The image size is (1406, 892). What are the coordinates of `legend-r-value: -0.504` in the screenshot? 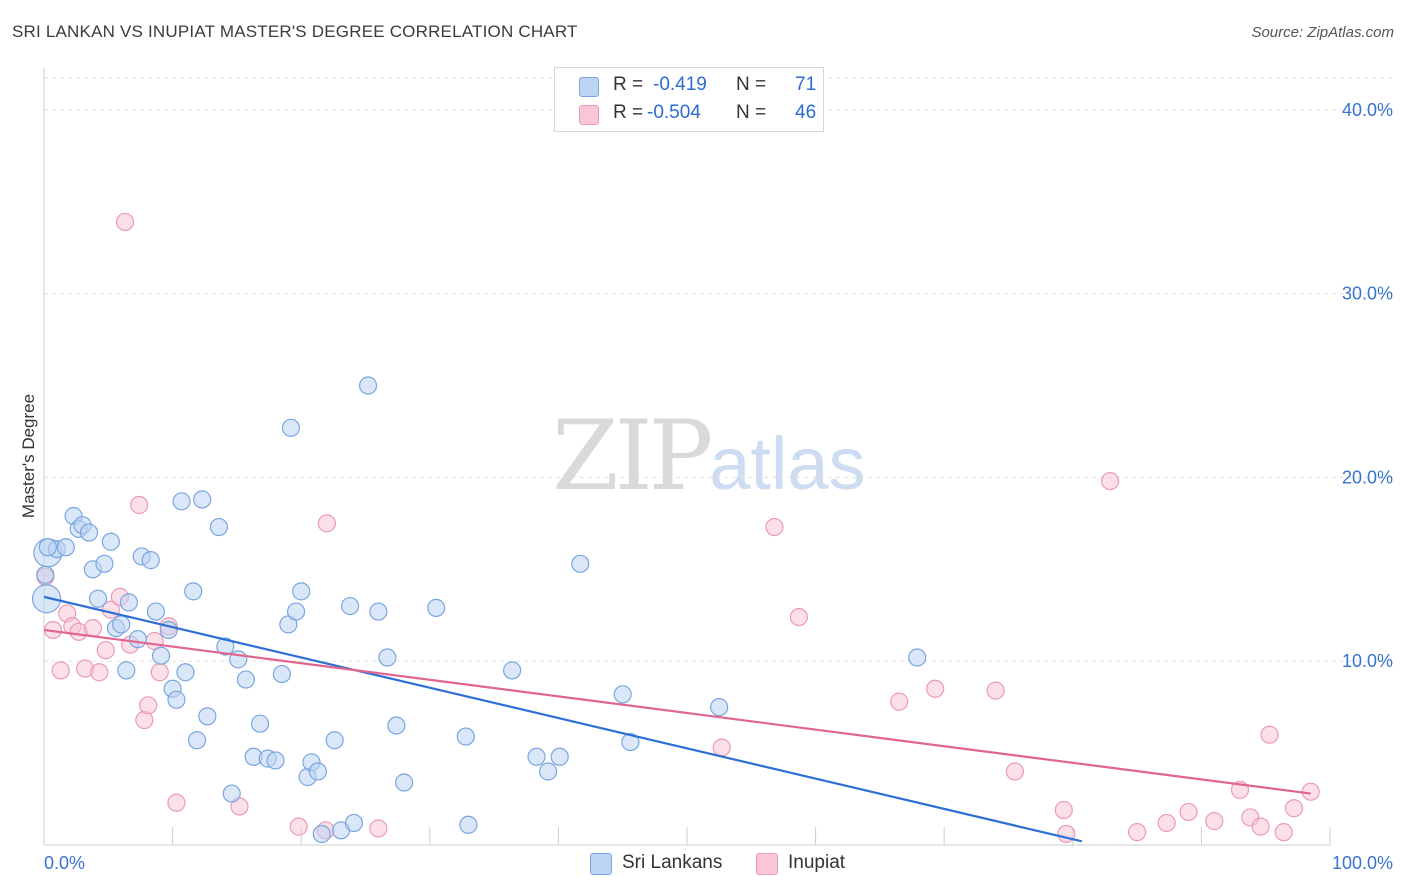 It's located at (674, 112).